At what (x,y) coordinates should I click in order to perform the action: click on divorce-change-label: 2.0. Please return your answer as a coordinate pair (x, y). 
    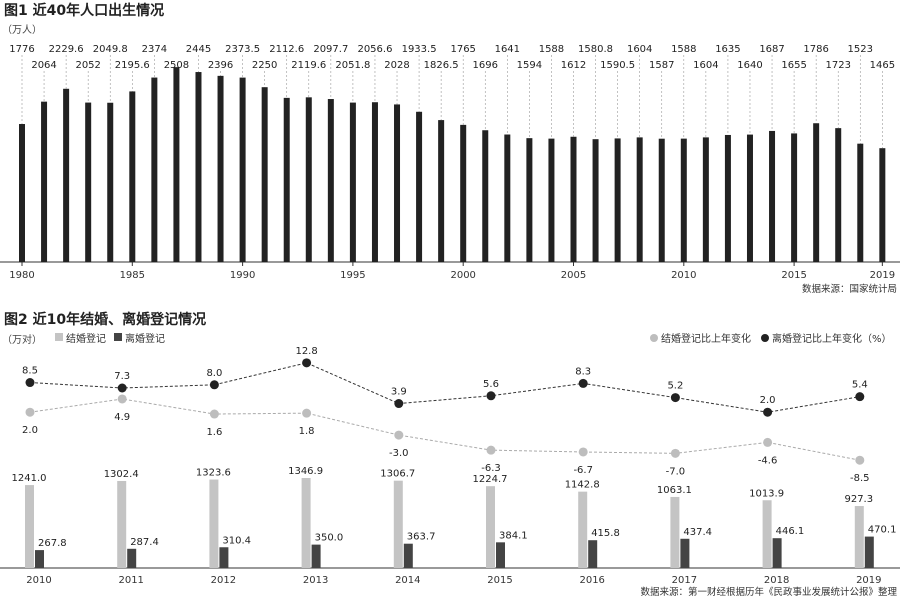
    Looking at the image, I should click on (768, 400).